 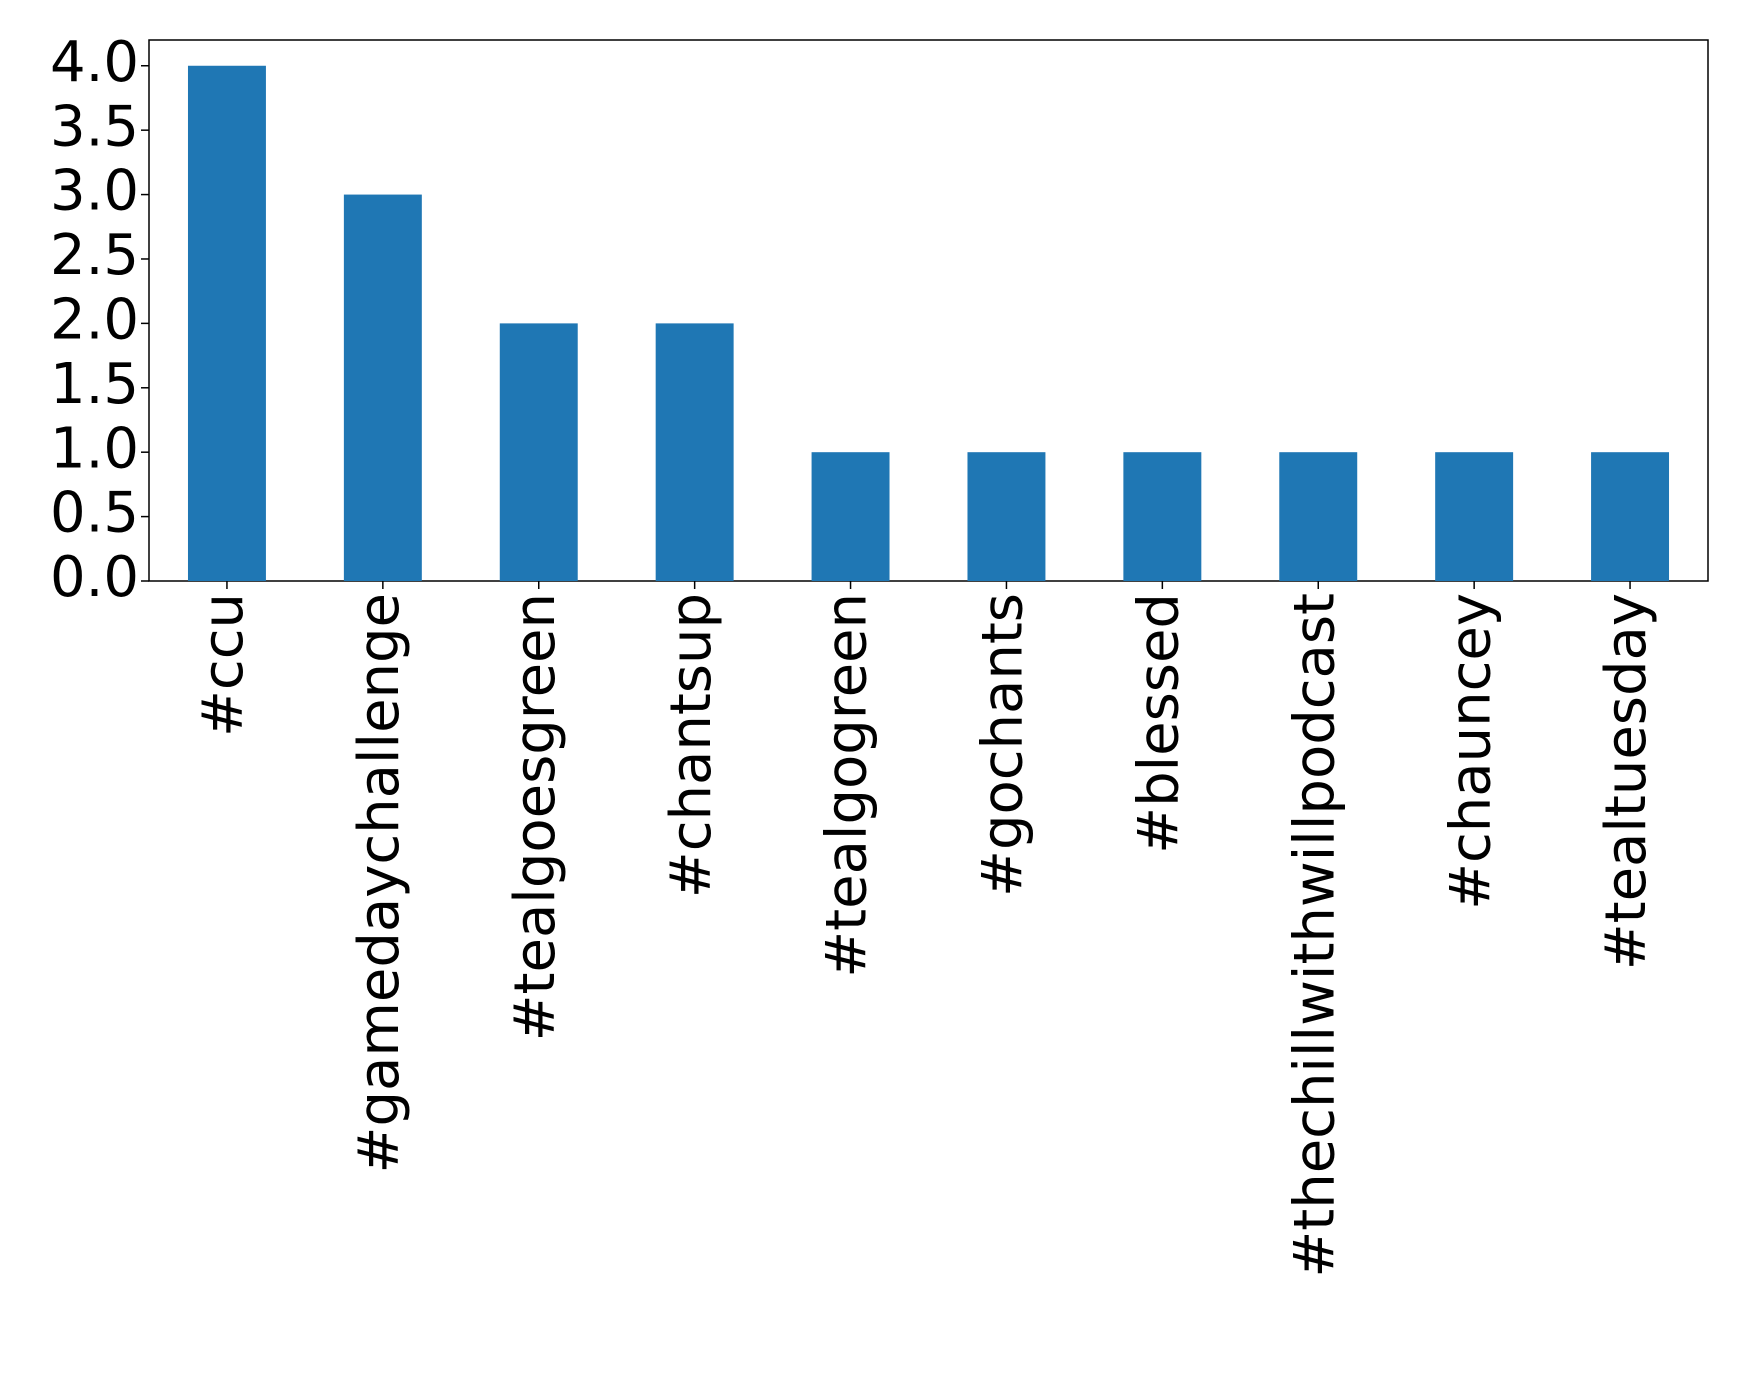 I want to click on x-tick-label: #tealgogreen, so click(x=847, y=785).